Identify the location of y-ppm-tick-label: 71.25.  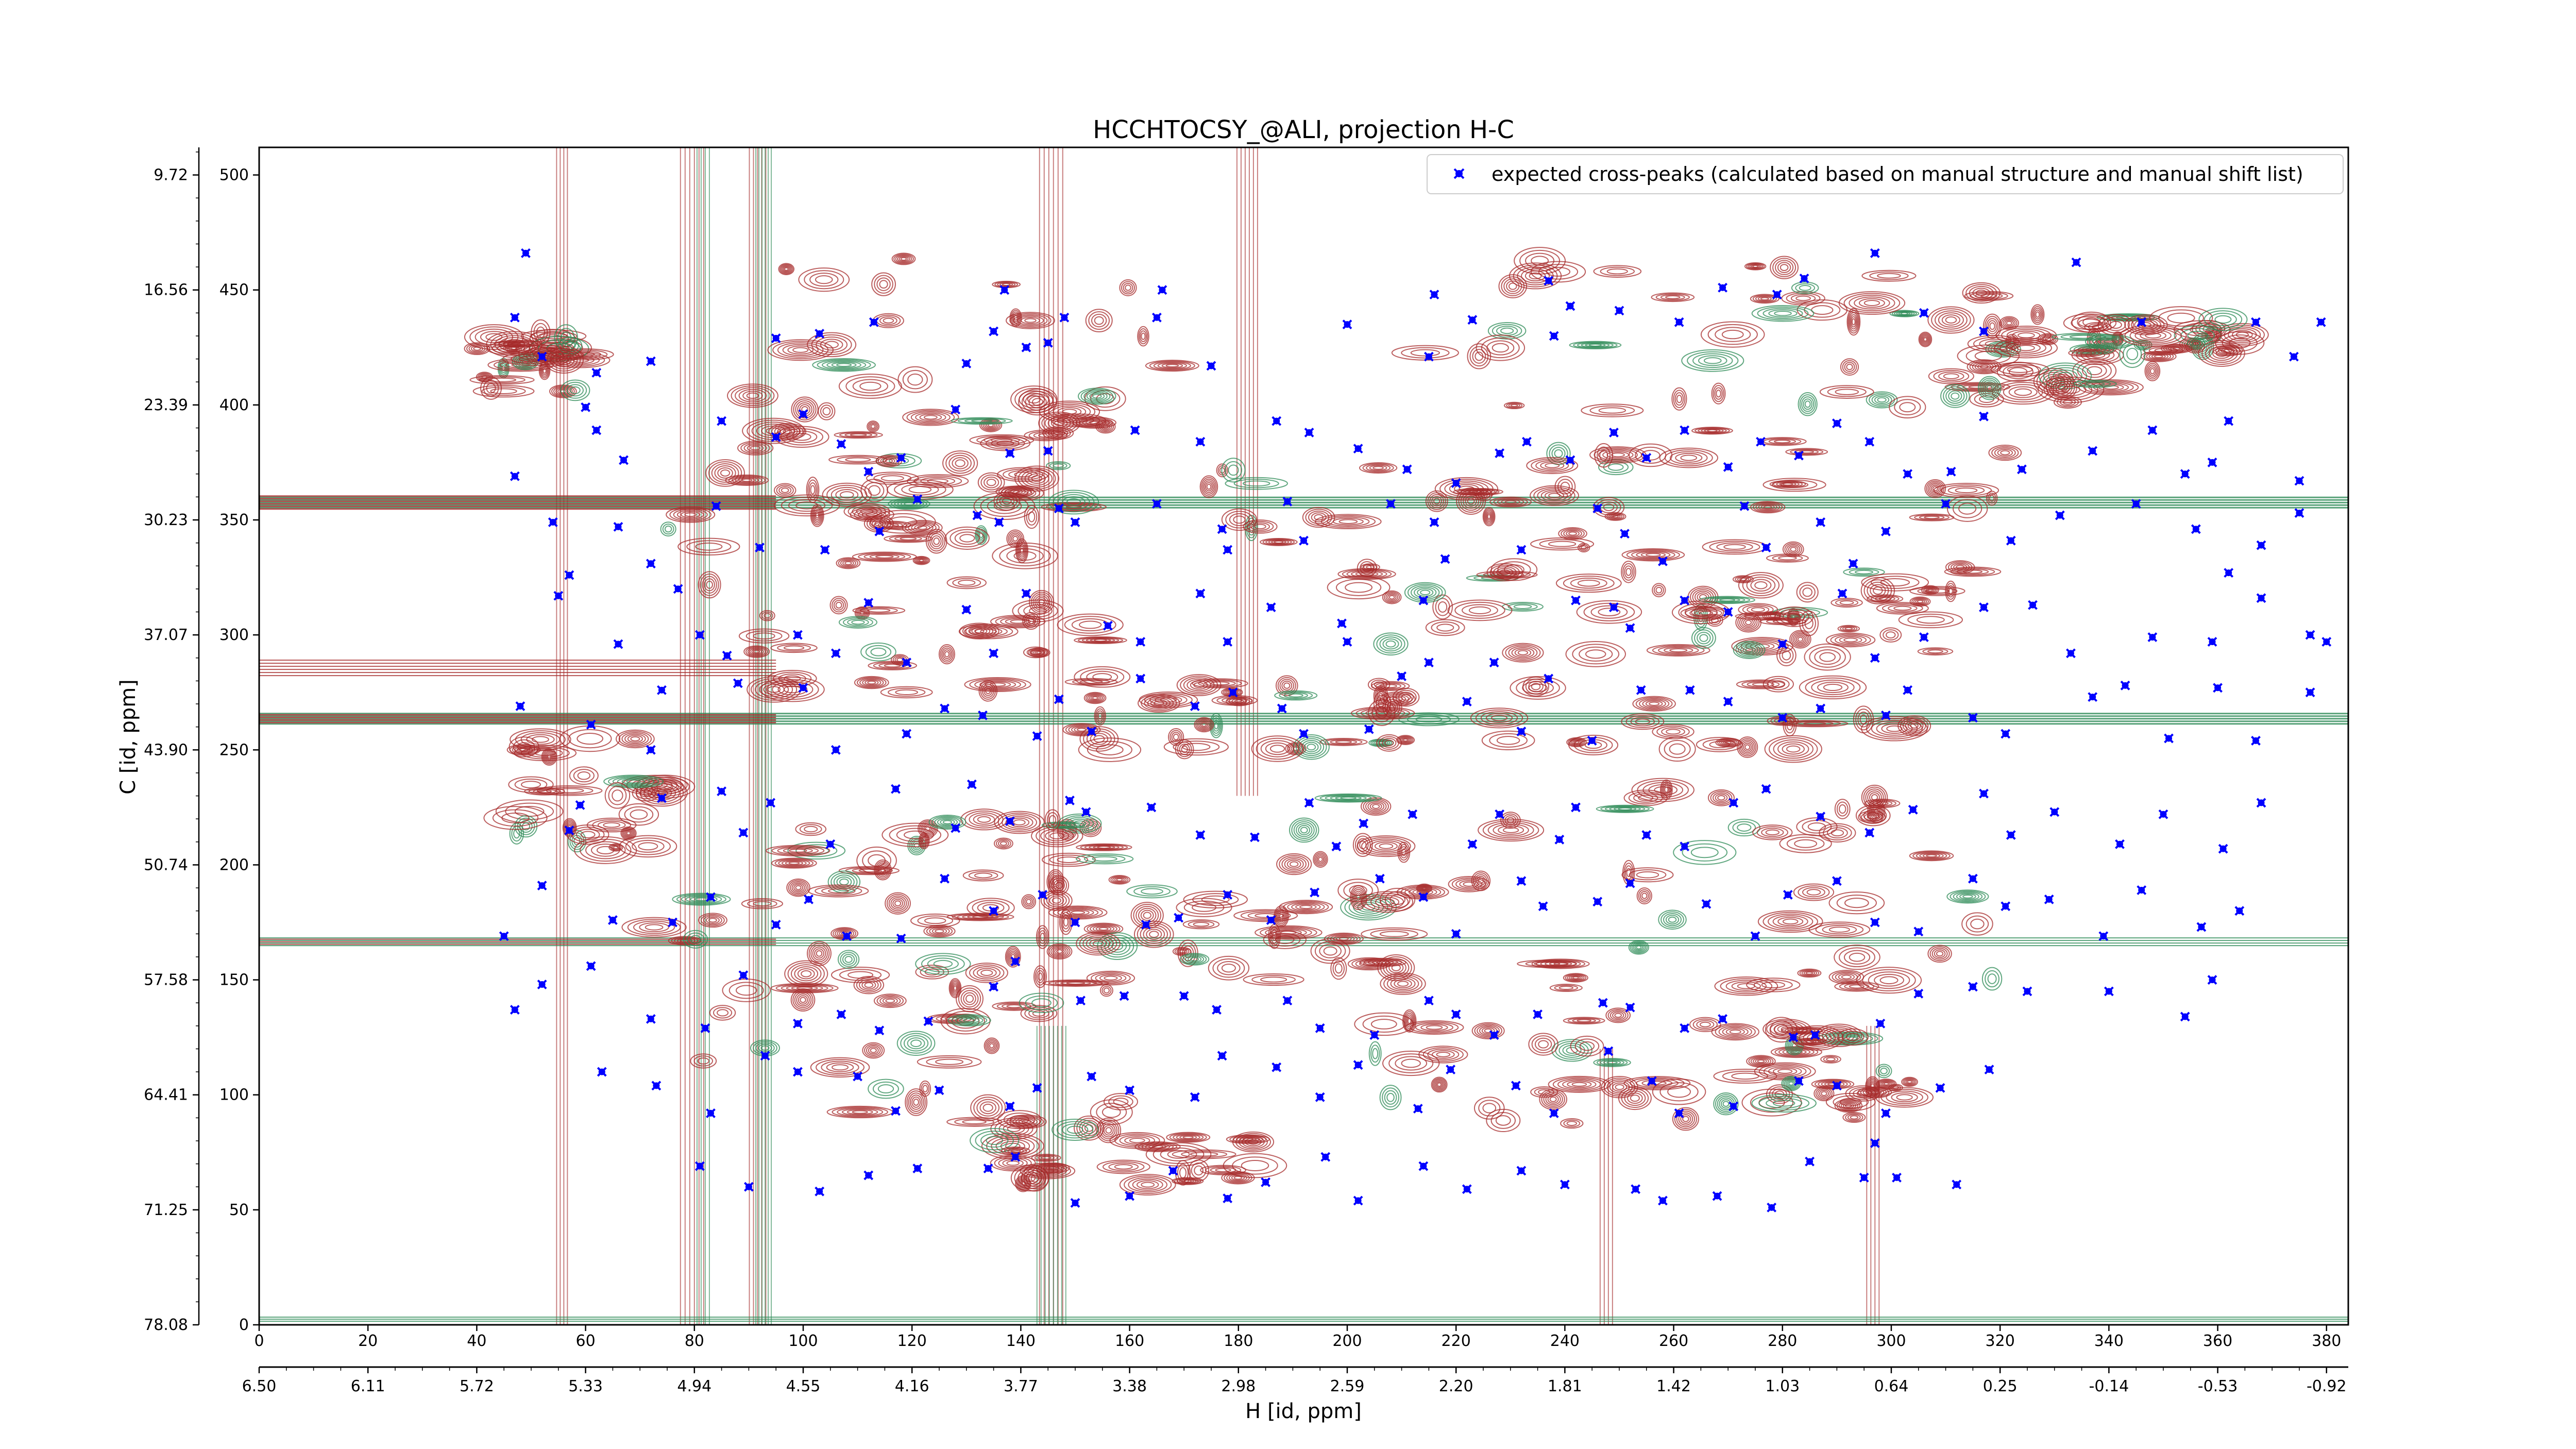
(166, 1210).